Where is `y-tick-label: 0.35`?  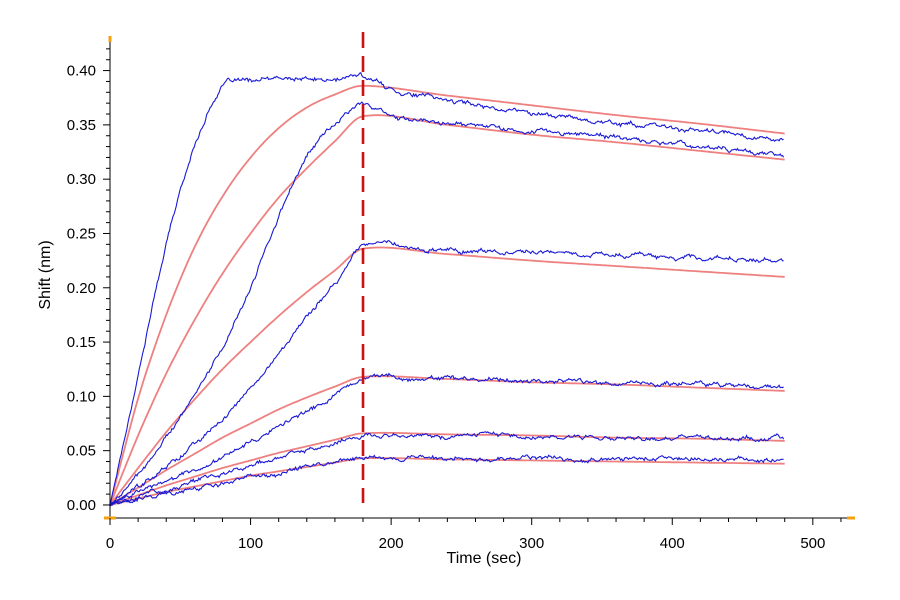
y-tick-label: 0.35 is located at coordinates (81, 125).